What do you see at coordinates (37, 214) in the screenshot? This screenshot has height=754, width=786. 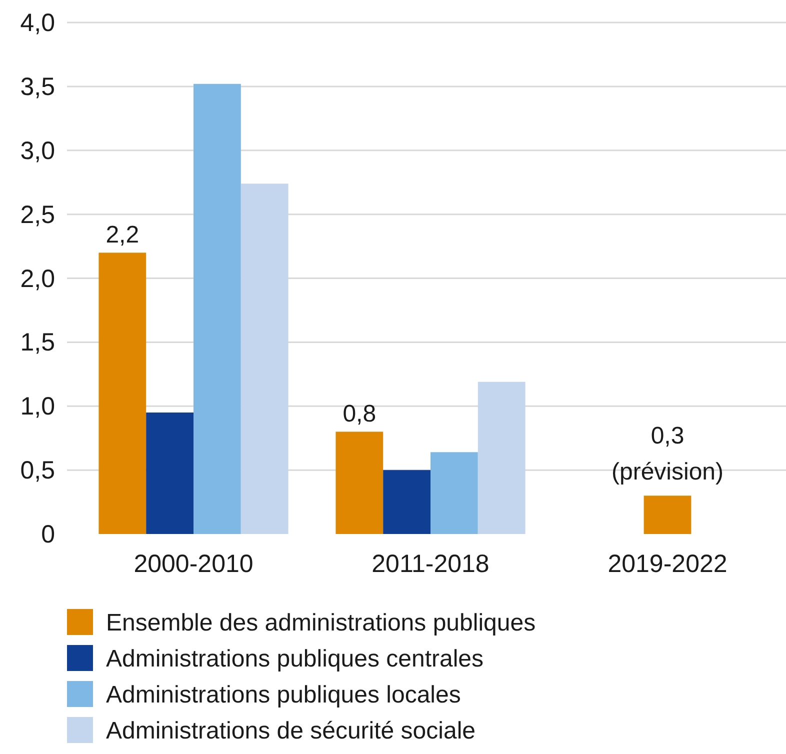 I see `y-tick-label: 2,5` at bounding box center [37, 214].